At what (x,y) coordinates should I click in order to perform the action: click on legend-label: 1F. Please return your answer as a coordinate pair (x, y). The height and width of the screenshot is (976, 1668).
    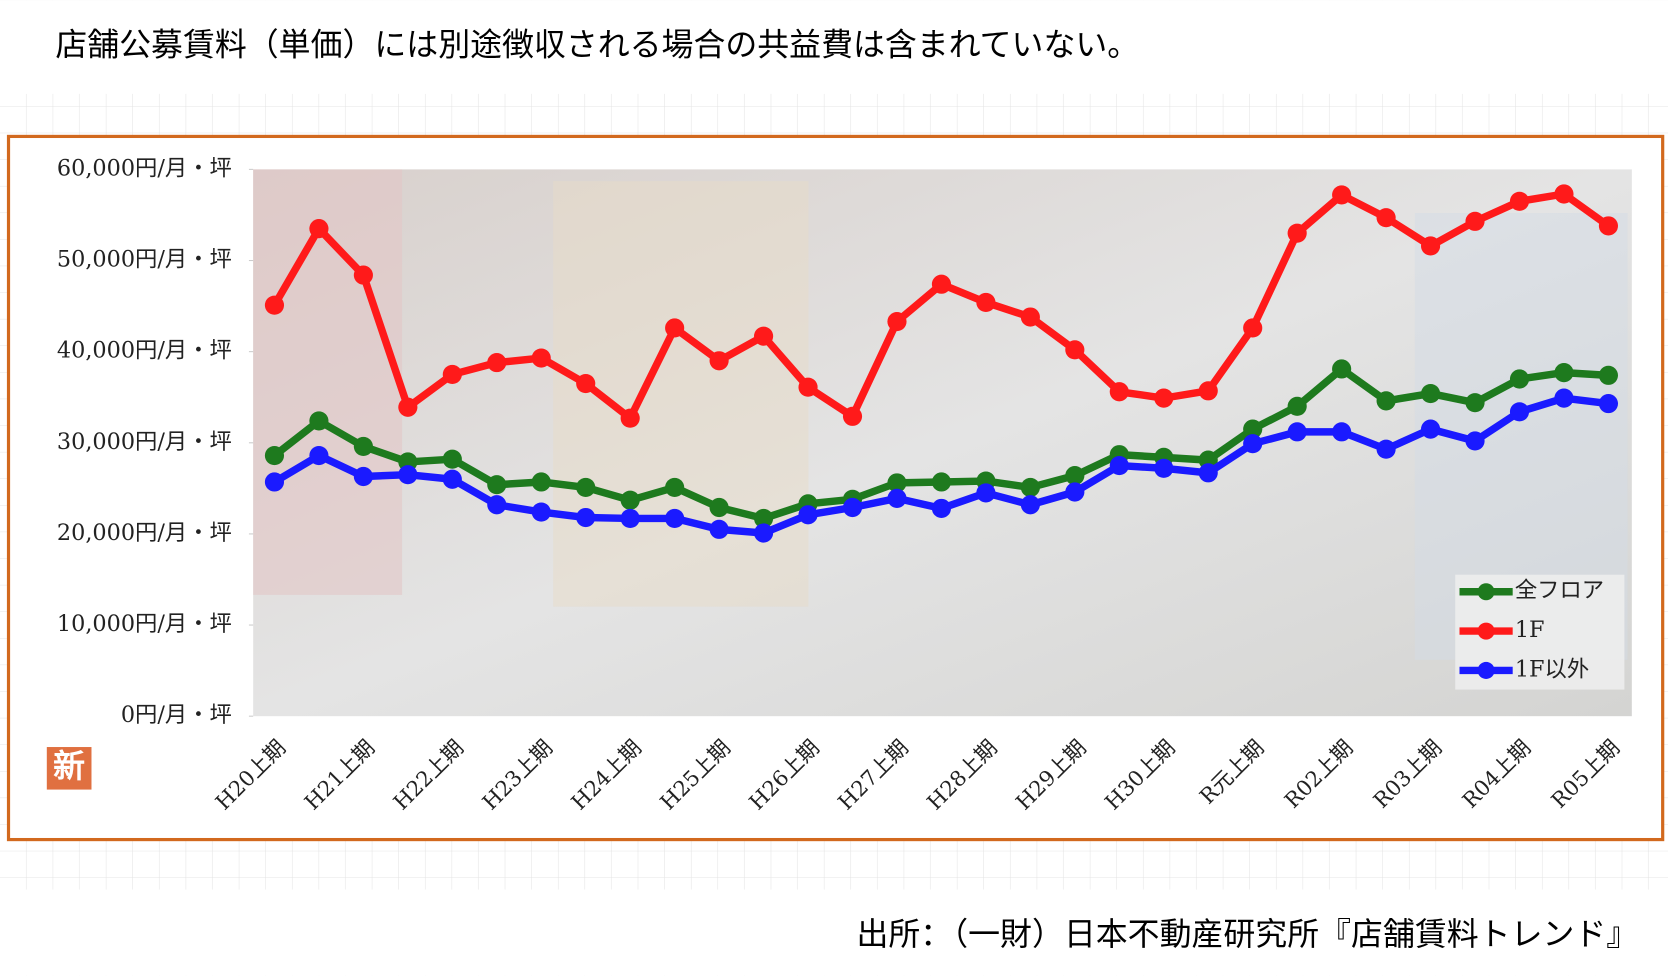
    Looking at the image, I should click on (1530, 630).